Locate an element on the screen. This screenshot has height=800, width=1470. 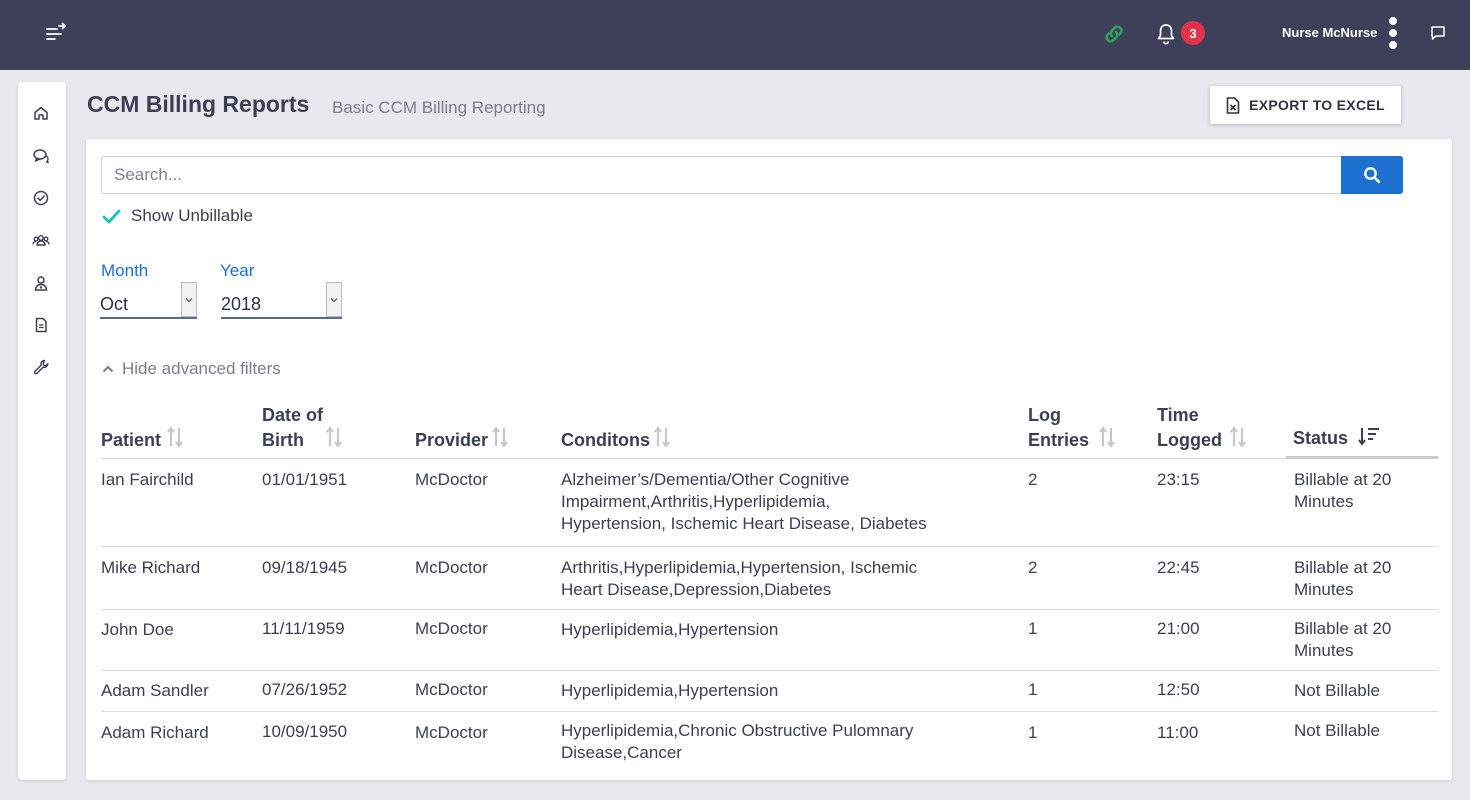
month-value: Oct is located at coordinates (114, 304).